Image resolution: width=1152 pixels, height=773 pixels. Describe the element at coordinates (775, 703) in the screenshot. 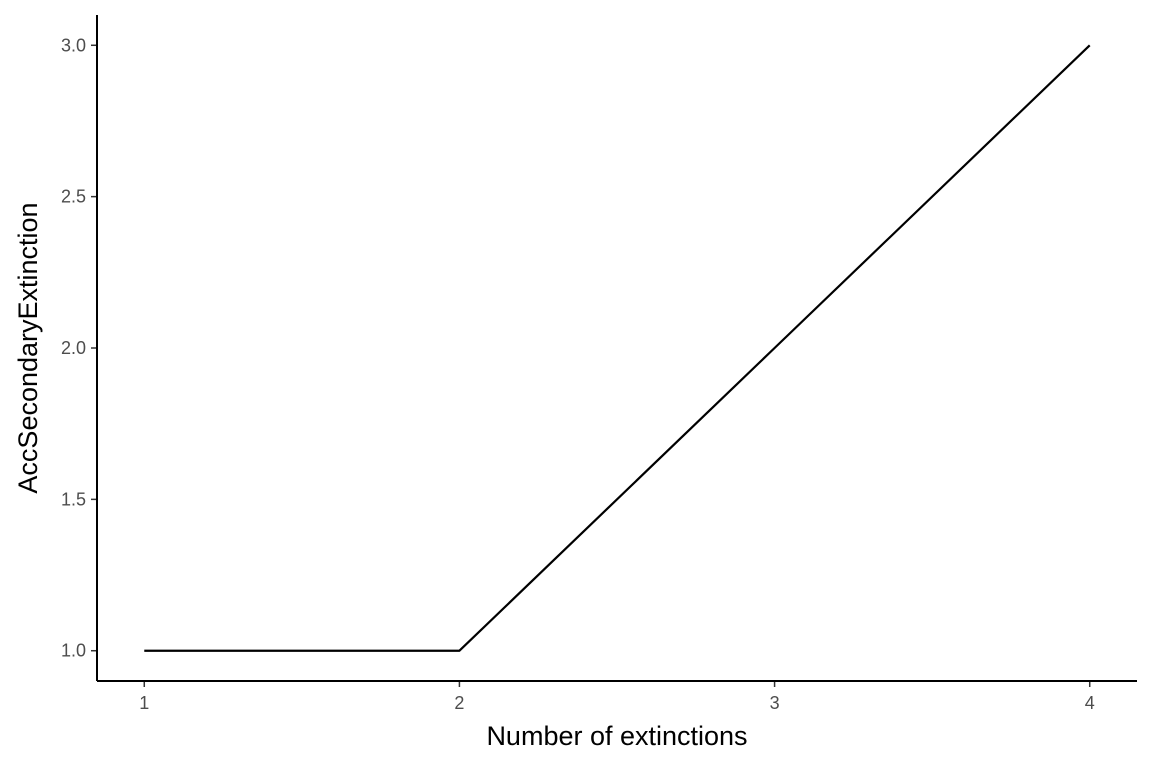

I see `x-tick-label: 3` at that location.